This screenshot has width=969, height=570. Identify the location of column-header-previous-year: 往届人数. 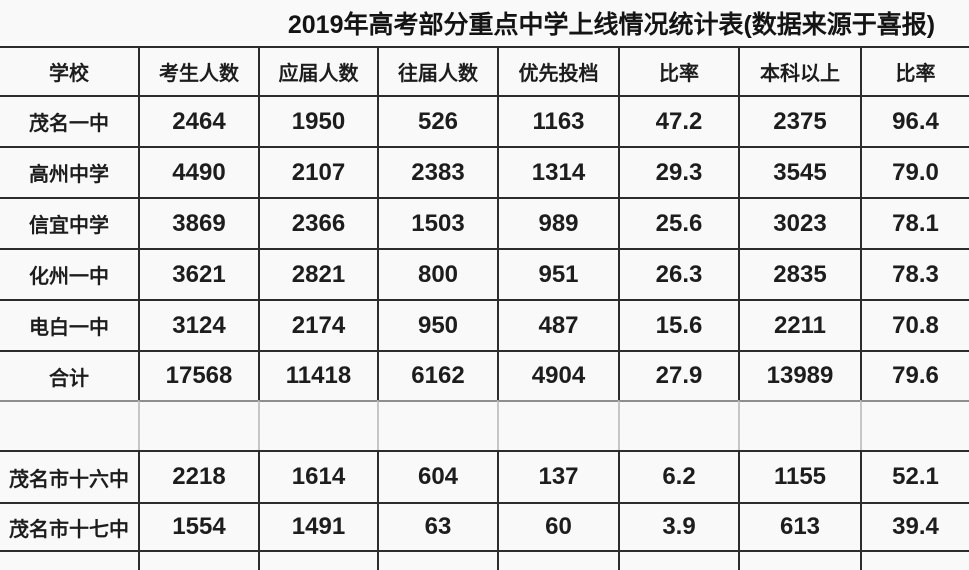
(437, 70).